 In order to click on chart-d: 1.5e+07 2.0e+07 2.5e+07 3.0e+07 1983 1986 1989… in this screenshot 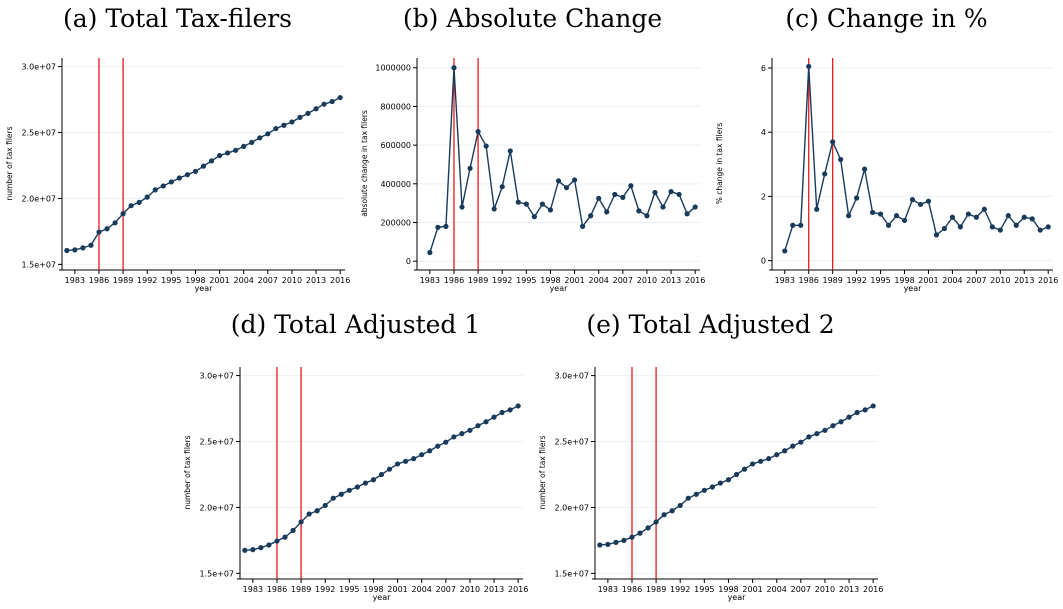, I will do `click(355, 484)`.